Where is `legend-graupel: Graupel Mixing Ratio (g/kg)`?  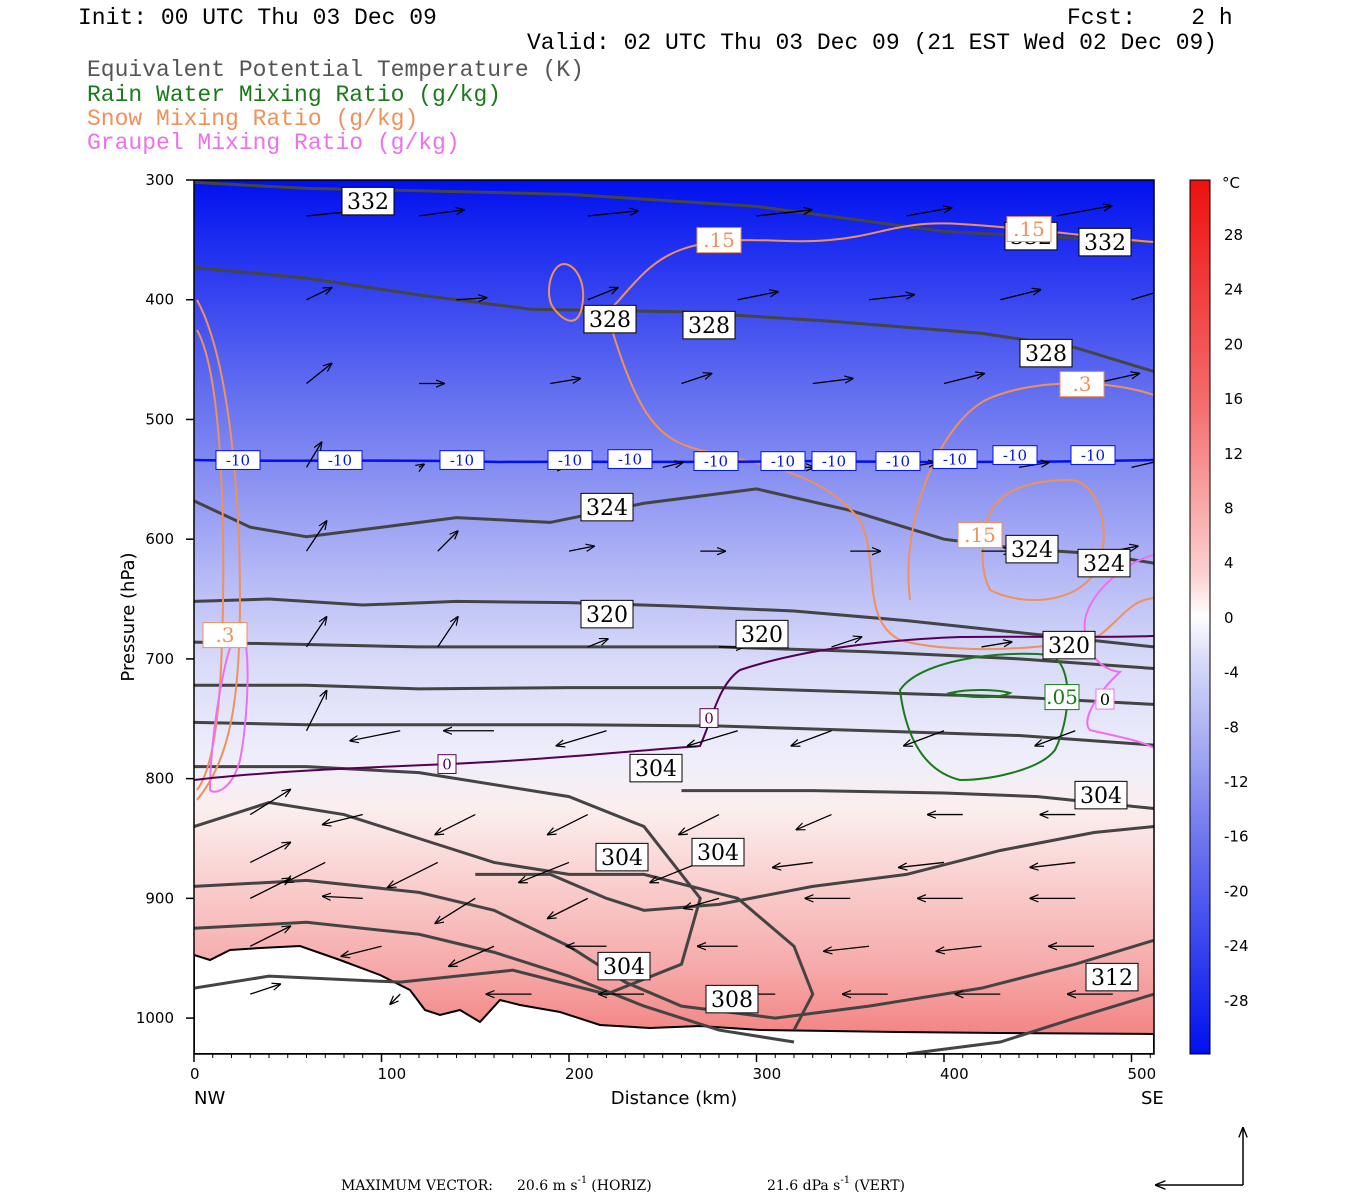 legend-graupel: Graupel Mixing Ratio (g/kg) is located at coordinates (273, 143).